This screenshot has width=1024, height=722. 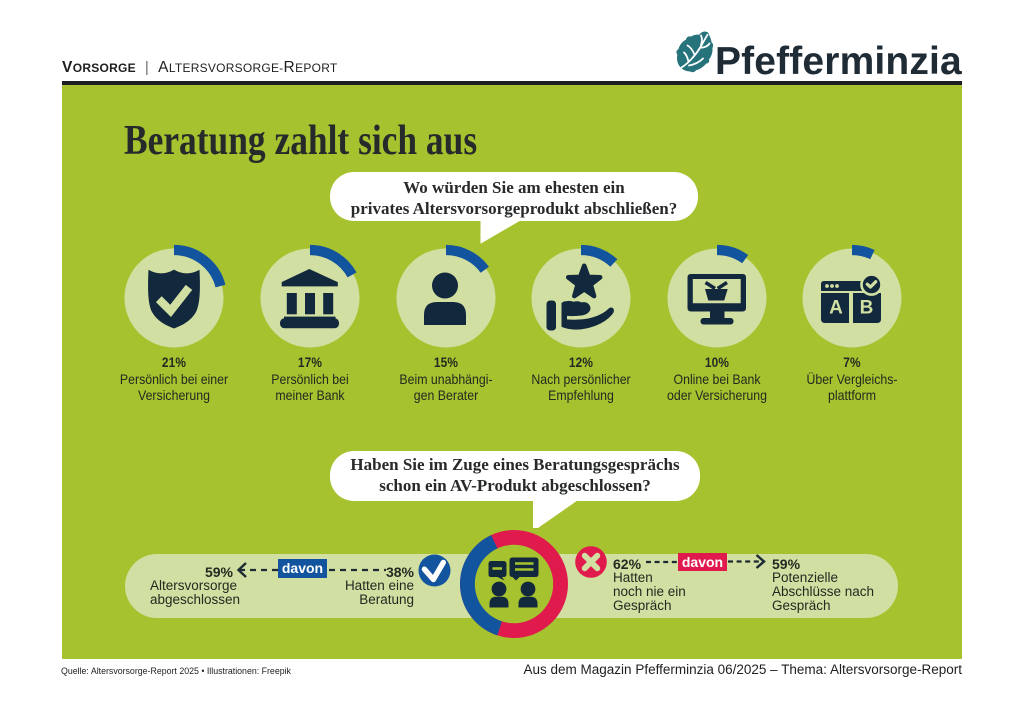 I want to click on svg-text: Pfefferminzia, so click(x=838, y=60).